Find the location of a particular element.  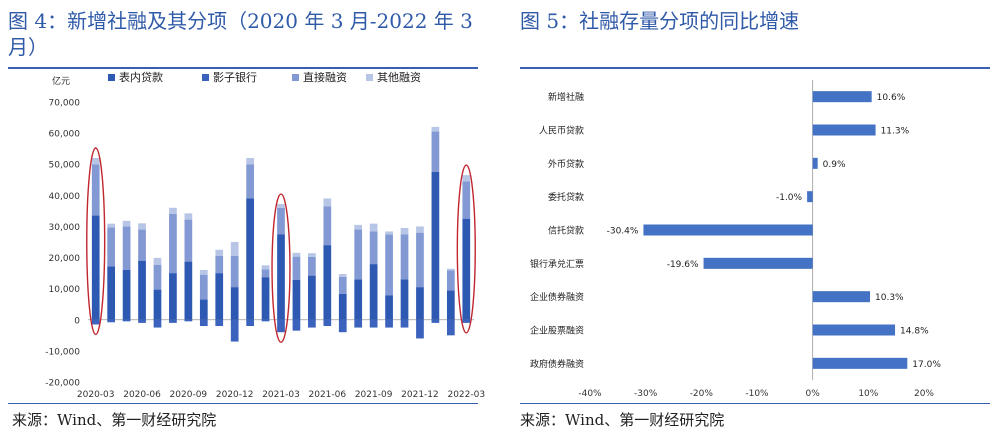

category-label: 政府债券融资 is located at coordinates (557, 364).